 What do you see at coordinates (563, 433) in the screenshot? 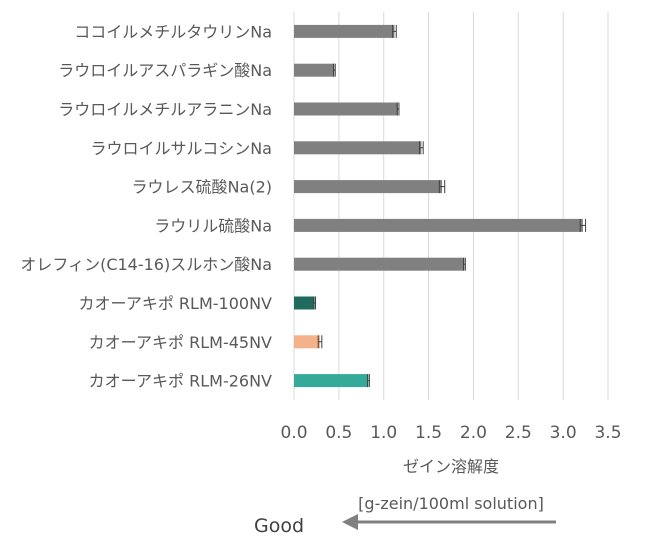
I see `tick-label: 3.0` at bounding box center [563, 433].